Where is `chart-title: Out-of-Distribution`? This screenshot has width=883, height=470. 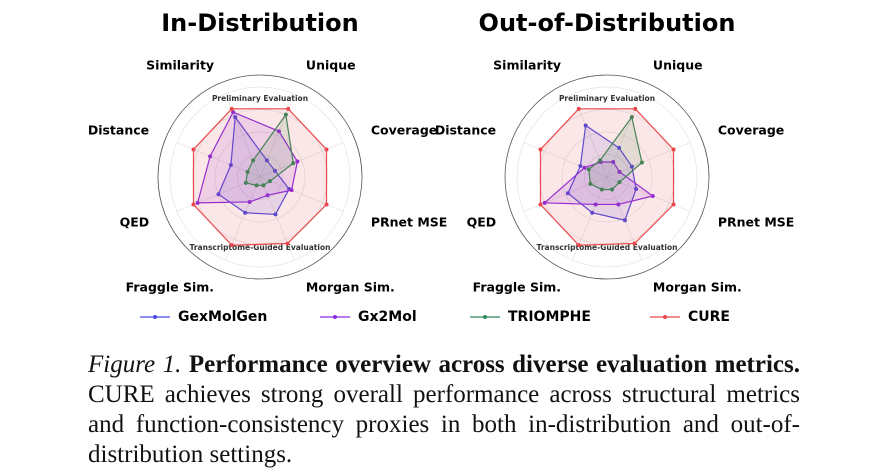 chart-title: Out-of-Distribution is located at coordinates (607, 23).